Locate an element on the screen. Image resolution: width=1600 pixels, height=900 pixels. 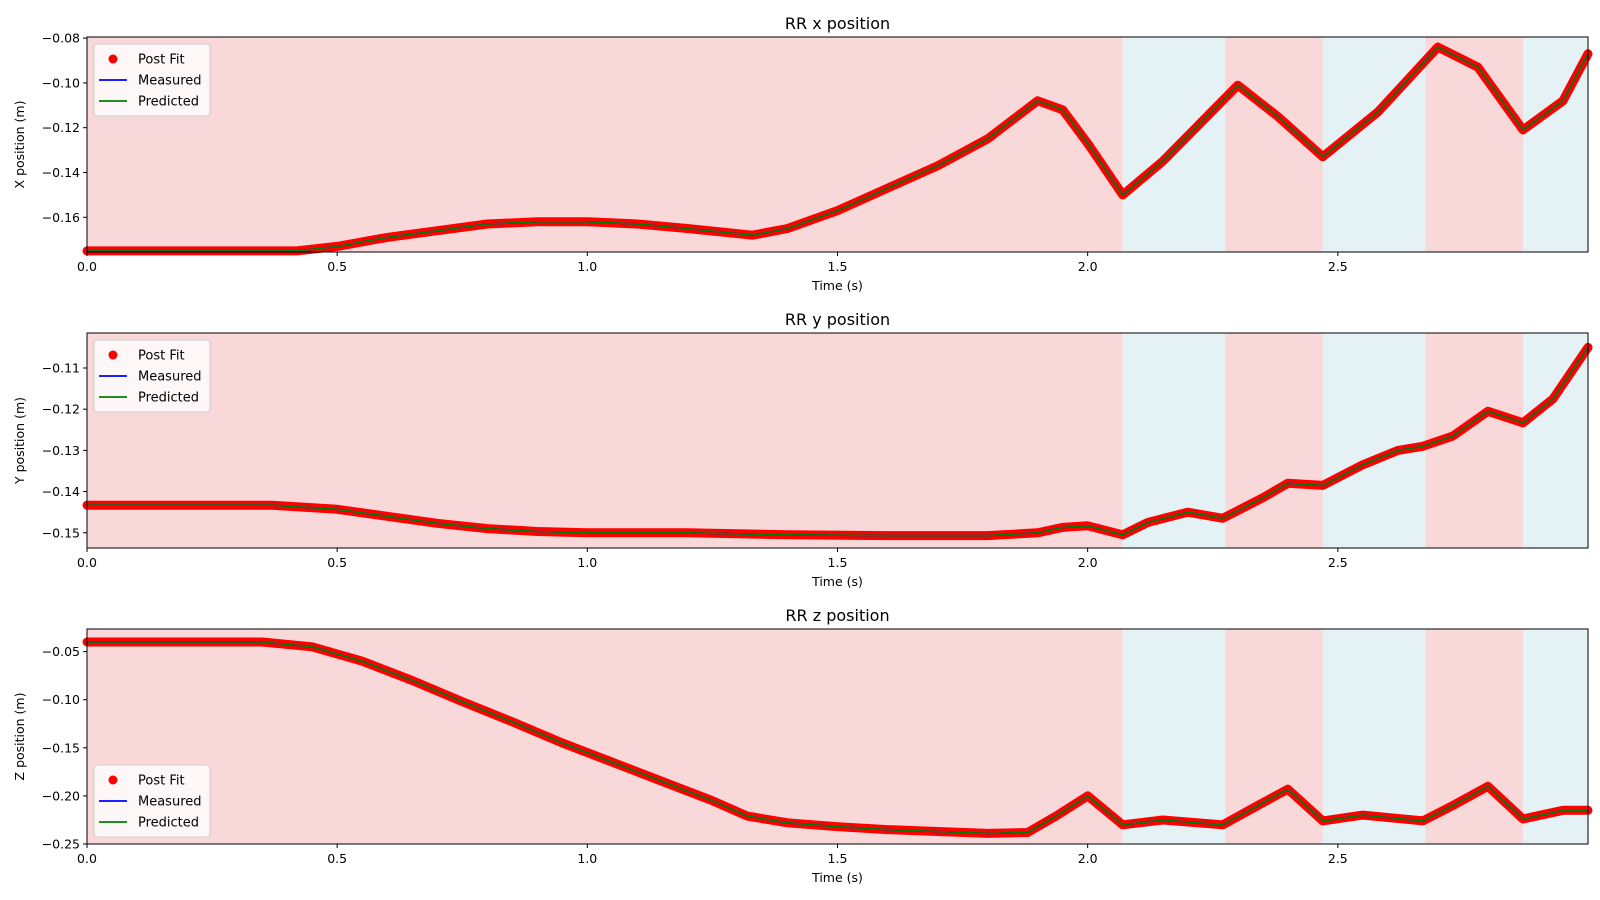
y-axis-label: X position (m) is located at coordinates (19, 145).